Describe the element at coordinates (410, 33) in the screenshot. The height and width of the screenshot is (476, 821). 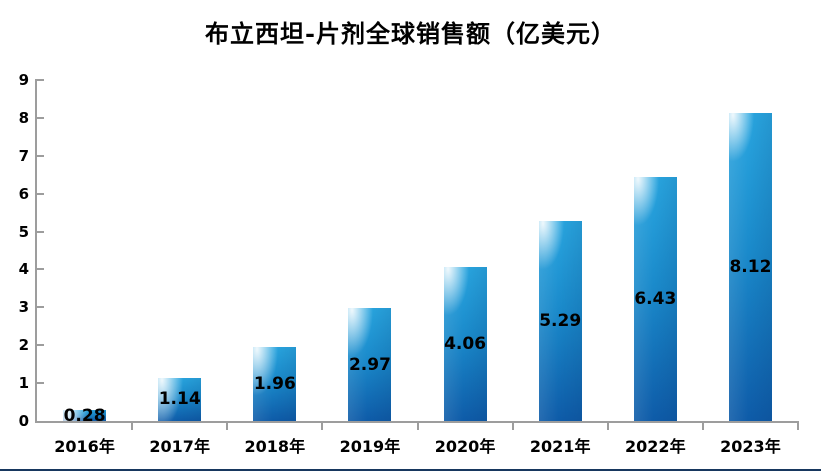
I see `chart-title: 布立西坦-片剂全球销售额（亿美元）` at that location.